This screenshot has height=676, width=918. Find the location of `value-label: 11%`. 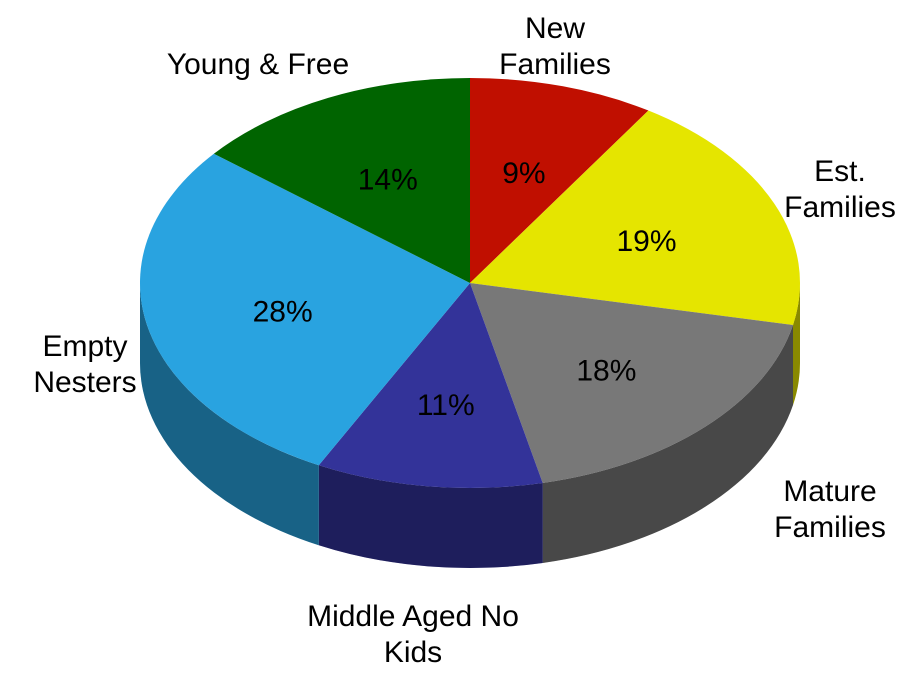

value-label: 11% is located at coordinates (446, 405).